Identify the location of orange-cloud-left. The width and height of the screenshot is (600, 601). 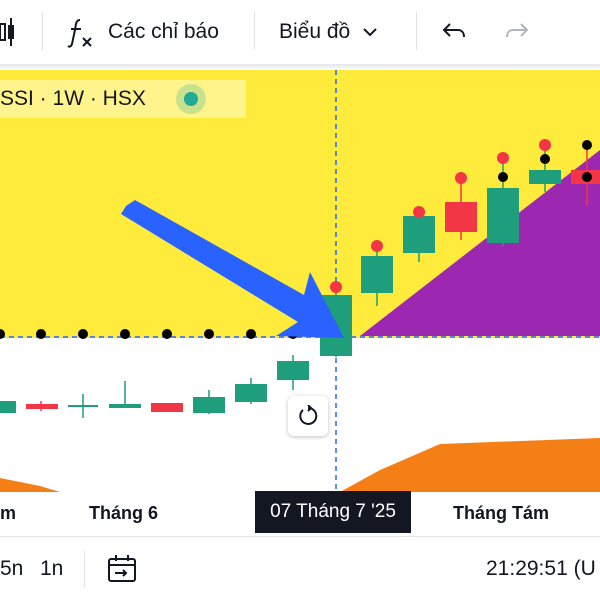
(30, 485).